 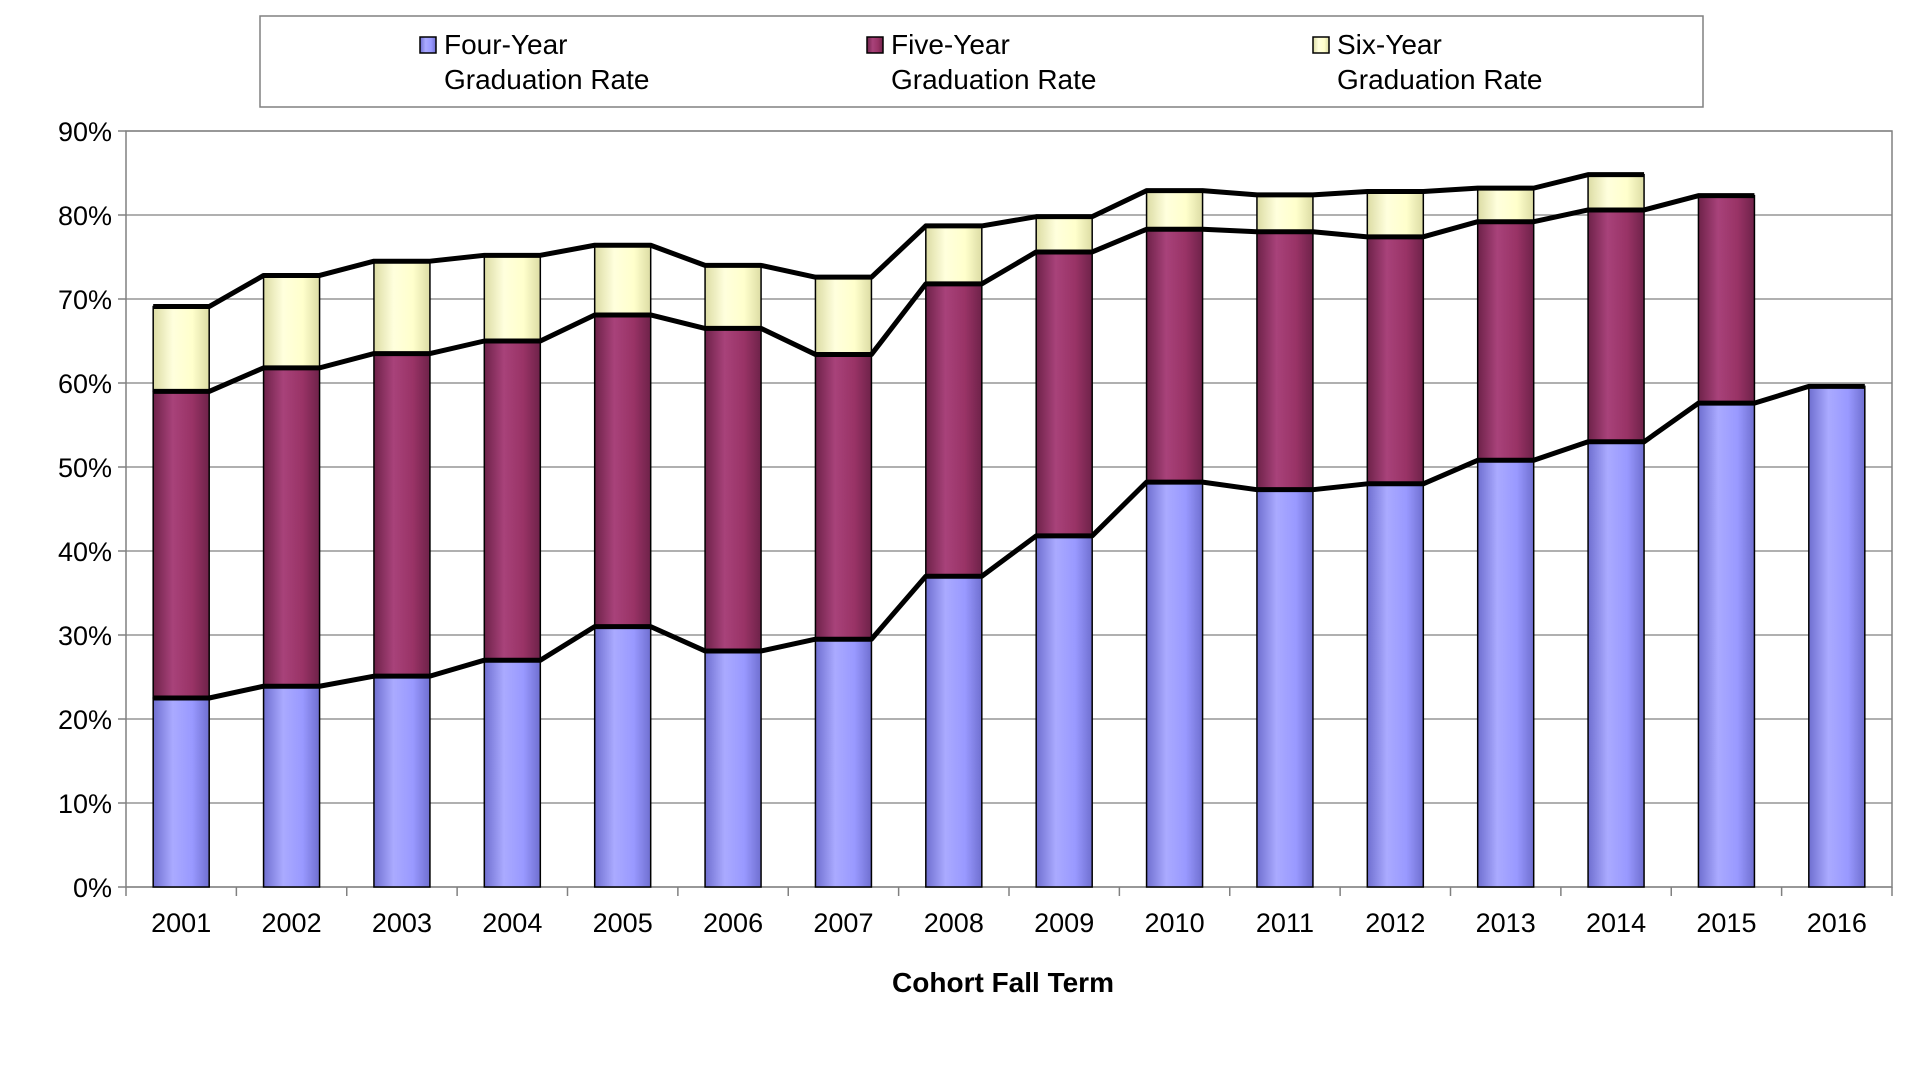 What do you see at coordinates (1395, 685) in the screenshot?
I see `bar-four-2012` at bounding box center [1395, 685].